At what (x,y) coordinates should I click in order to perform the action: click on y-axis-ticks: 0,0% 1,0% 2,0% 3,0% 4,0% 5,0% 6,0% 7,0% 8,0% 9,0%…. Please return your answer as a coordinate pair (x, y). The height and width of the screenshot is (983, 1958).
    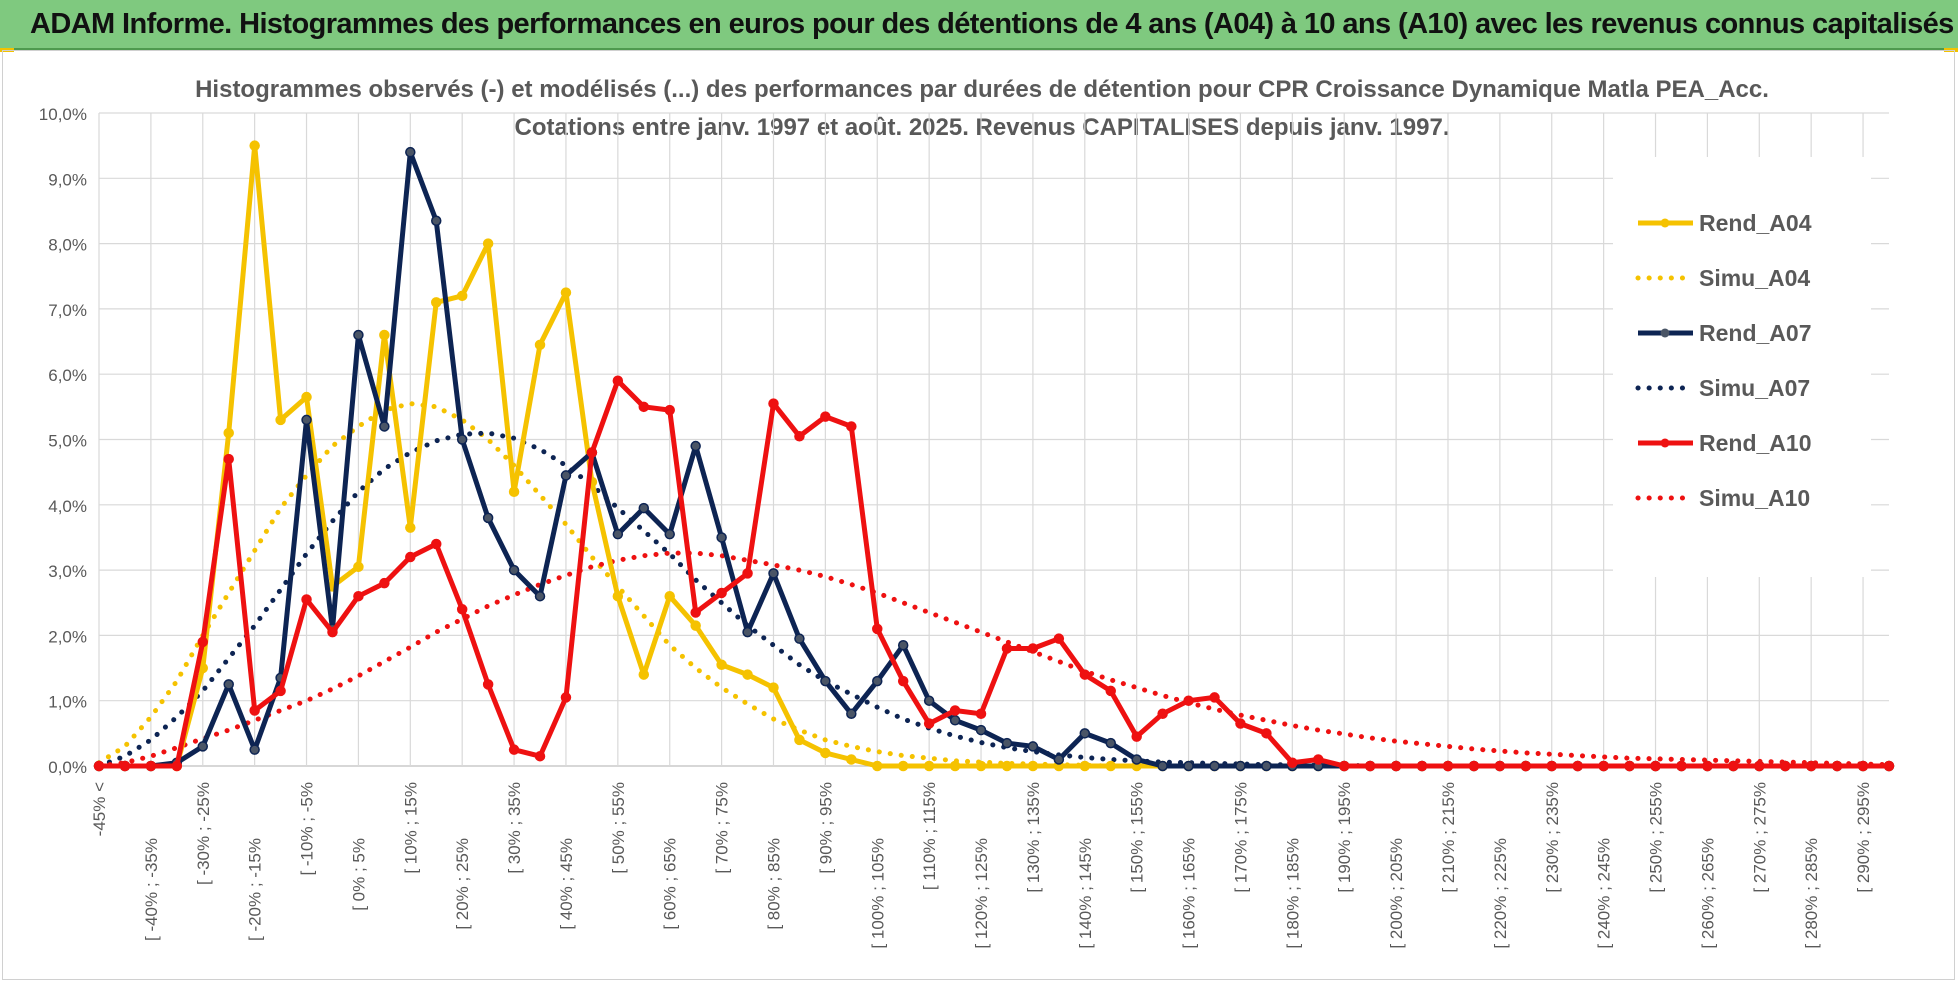
    Looking at the image, I should click on (63, 441).